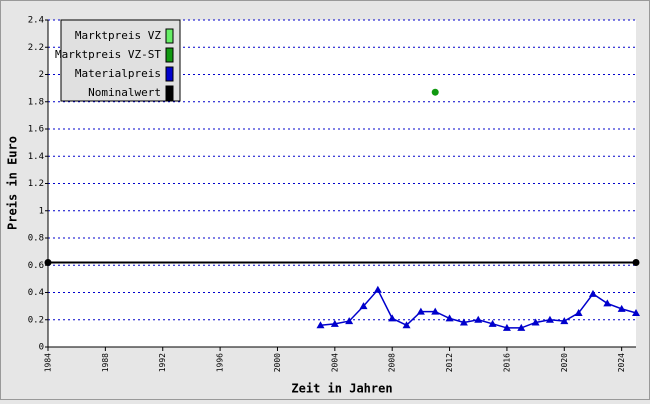  What do you see at coordinates (36, 239) in the screenshot?
I see `y-tick-label: 0.8` at bounding box center [36, 239].